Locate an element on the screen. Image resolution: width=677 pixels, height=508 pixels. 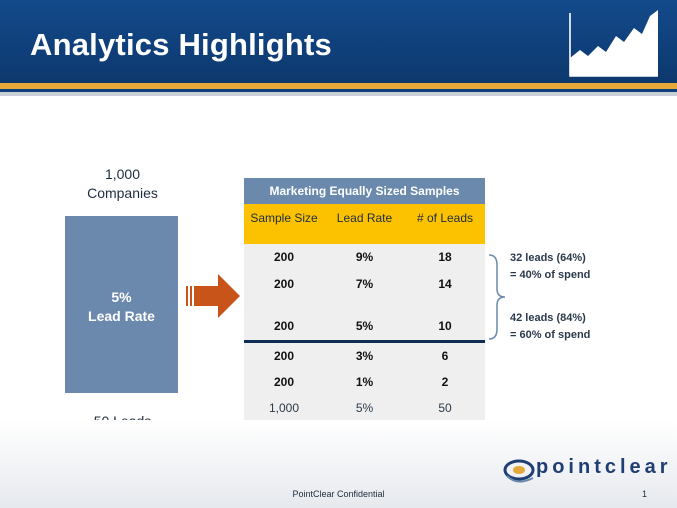
table-cell: 2 is located at coordinates (445, 382).